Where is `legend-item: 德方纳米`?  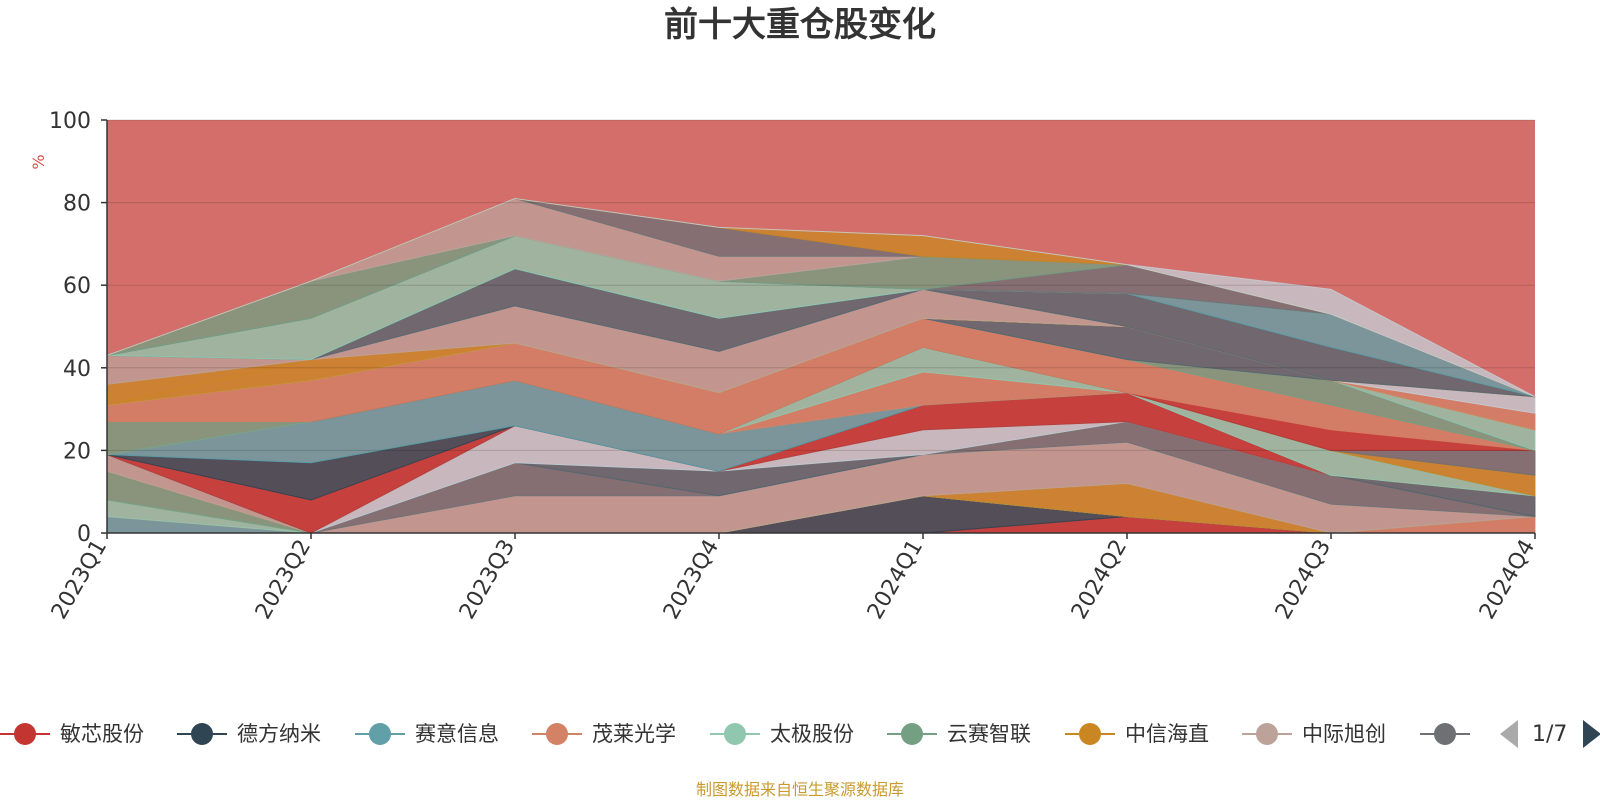
legend-item: 德方纳米 is located at coordinates (249, 734).